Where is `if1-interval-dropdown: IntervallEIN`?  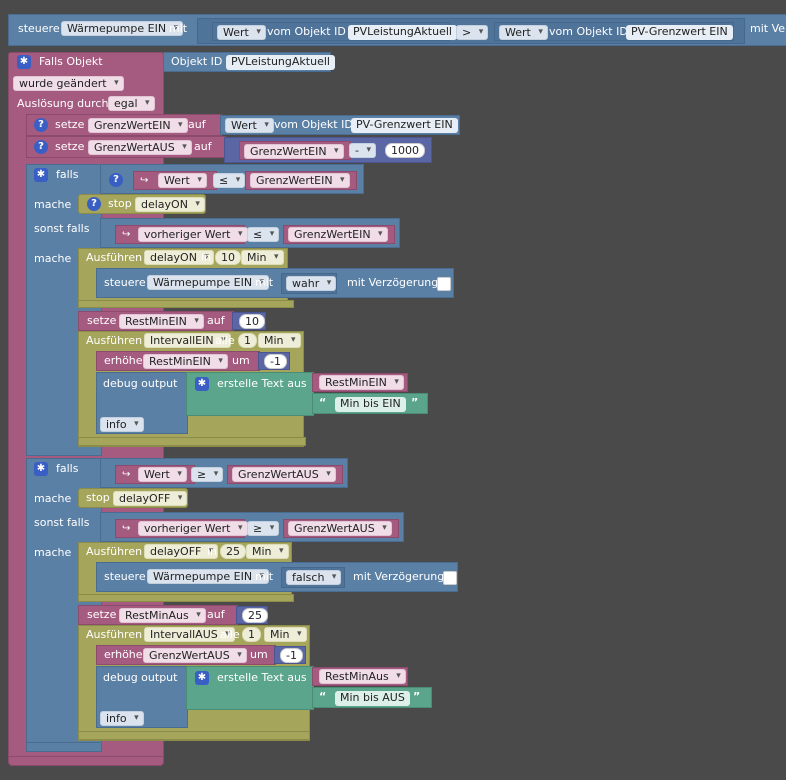
if1-interval-dropdown: IntervallEIN is located at coordinates (187, 340).